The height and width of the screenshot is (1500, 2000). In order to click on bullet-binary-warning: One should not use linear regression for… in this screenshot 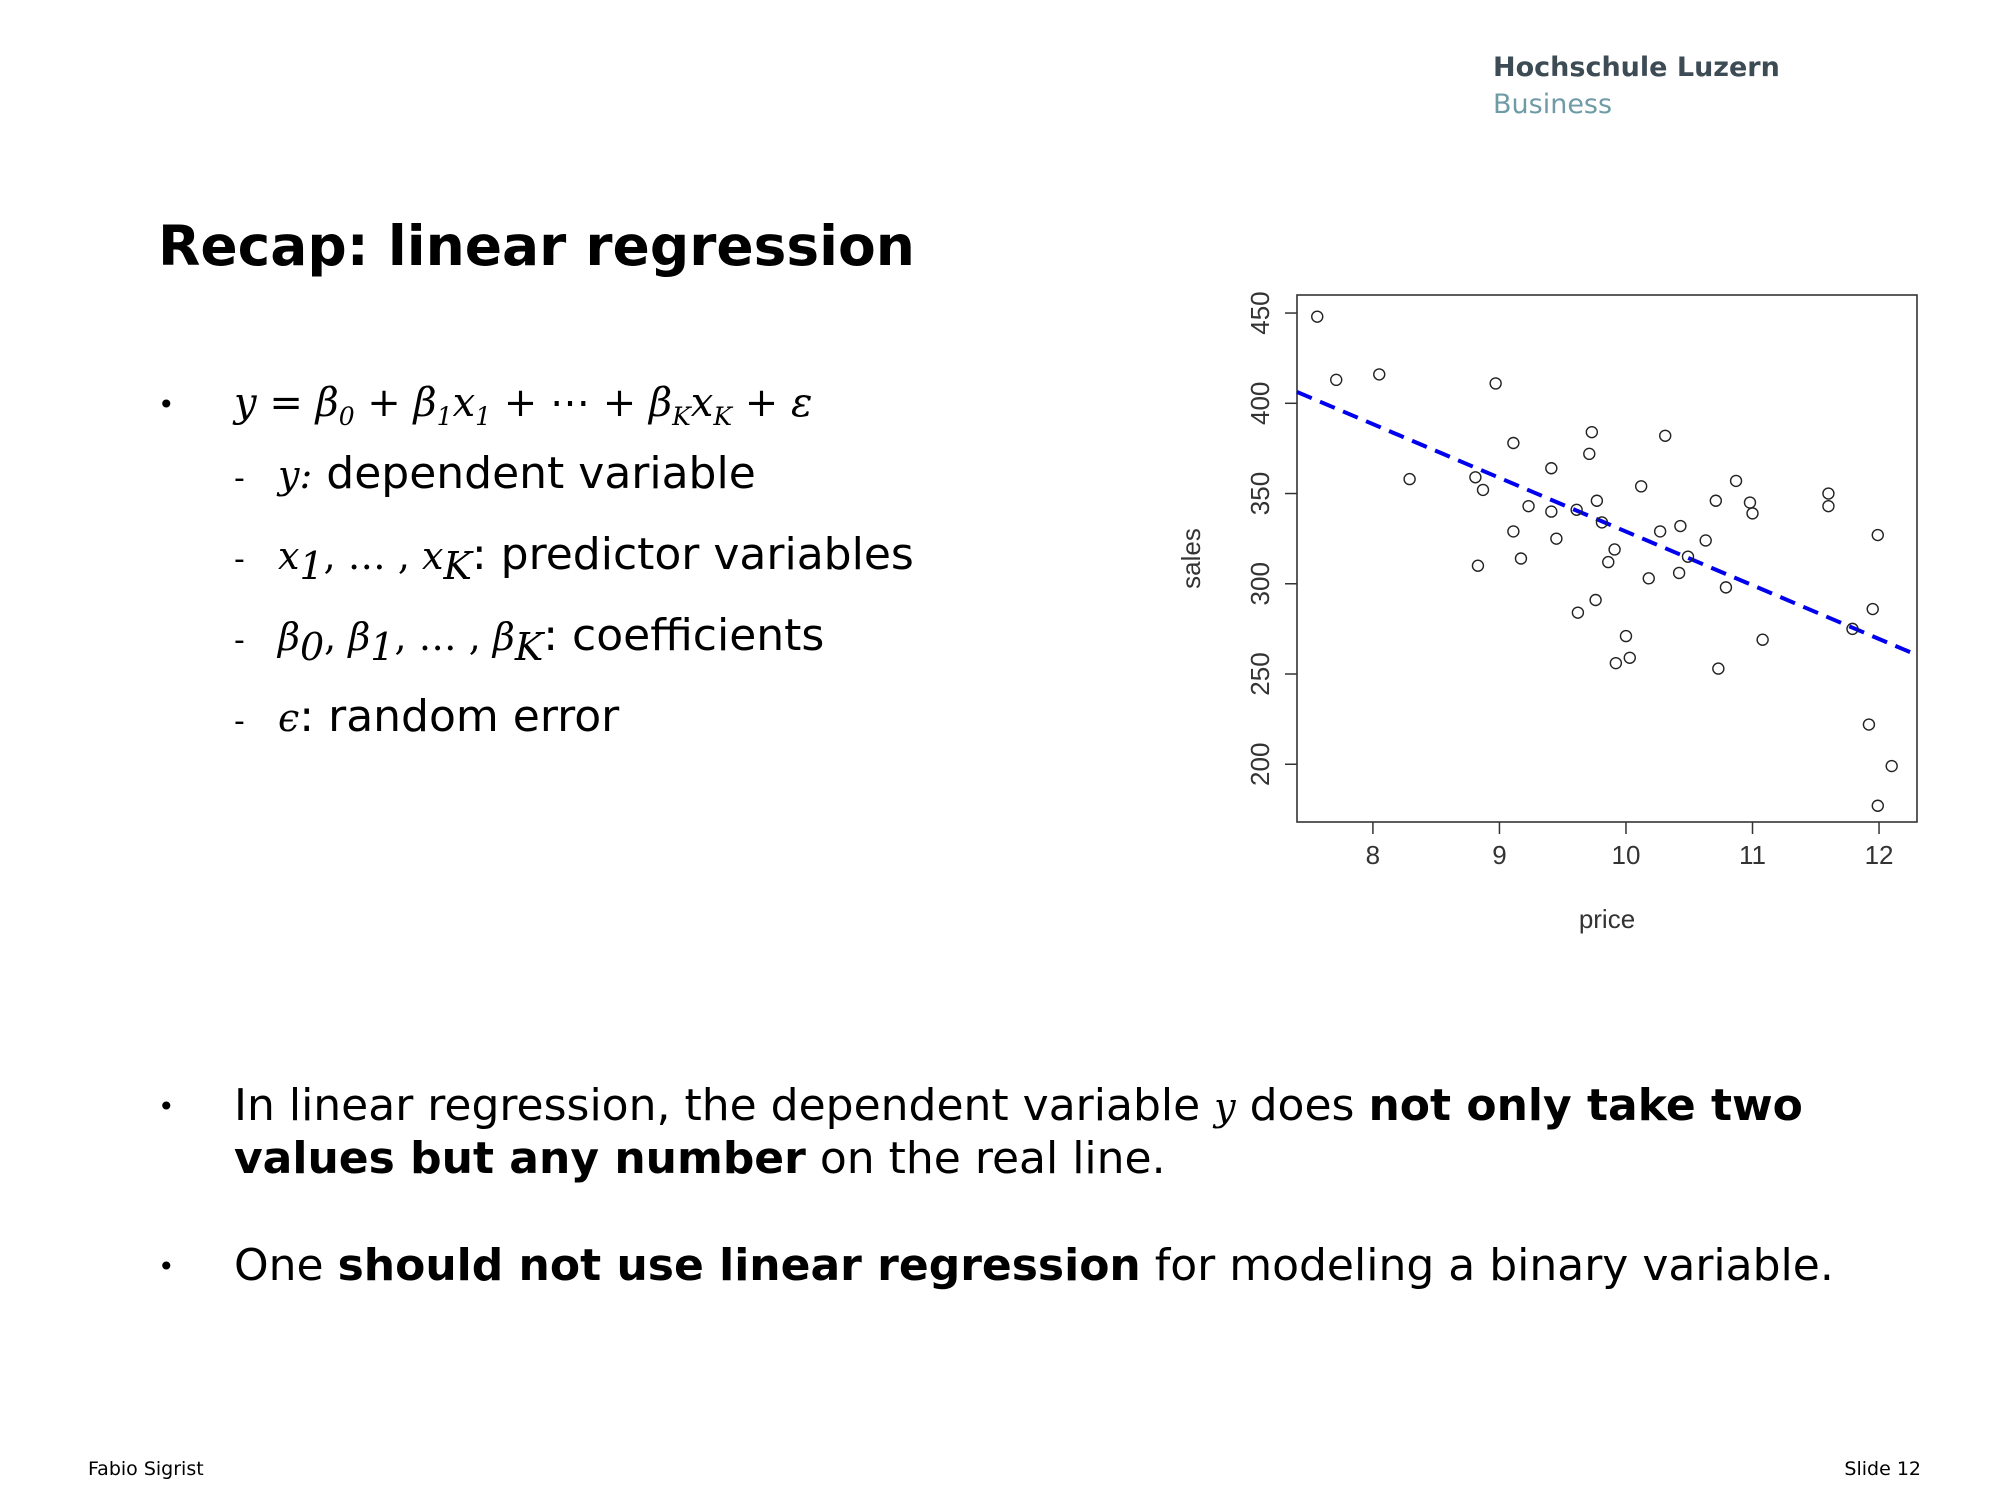, I will do `click(1084, 1266)`.